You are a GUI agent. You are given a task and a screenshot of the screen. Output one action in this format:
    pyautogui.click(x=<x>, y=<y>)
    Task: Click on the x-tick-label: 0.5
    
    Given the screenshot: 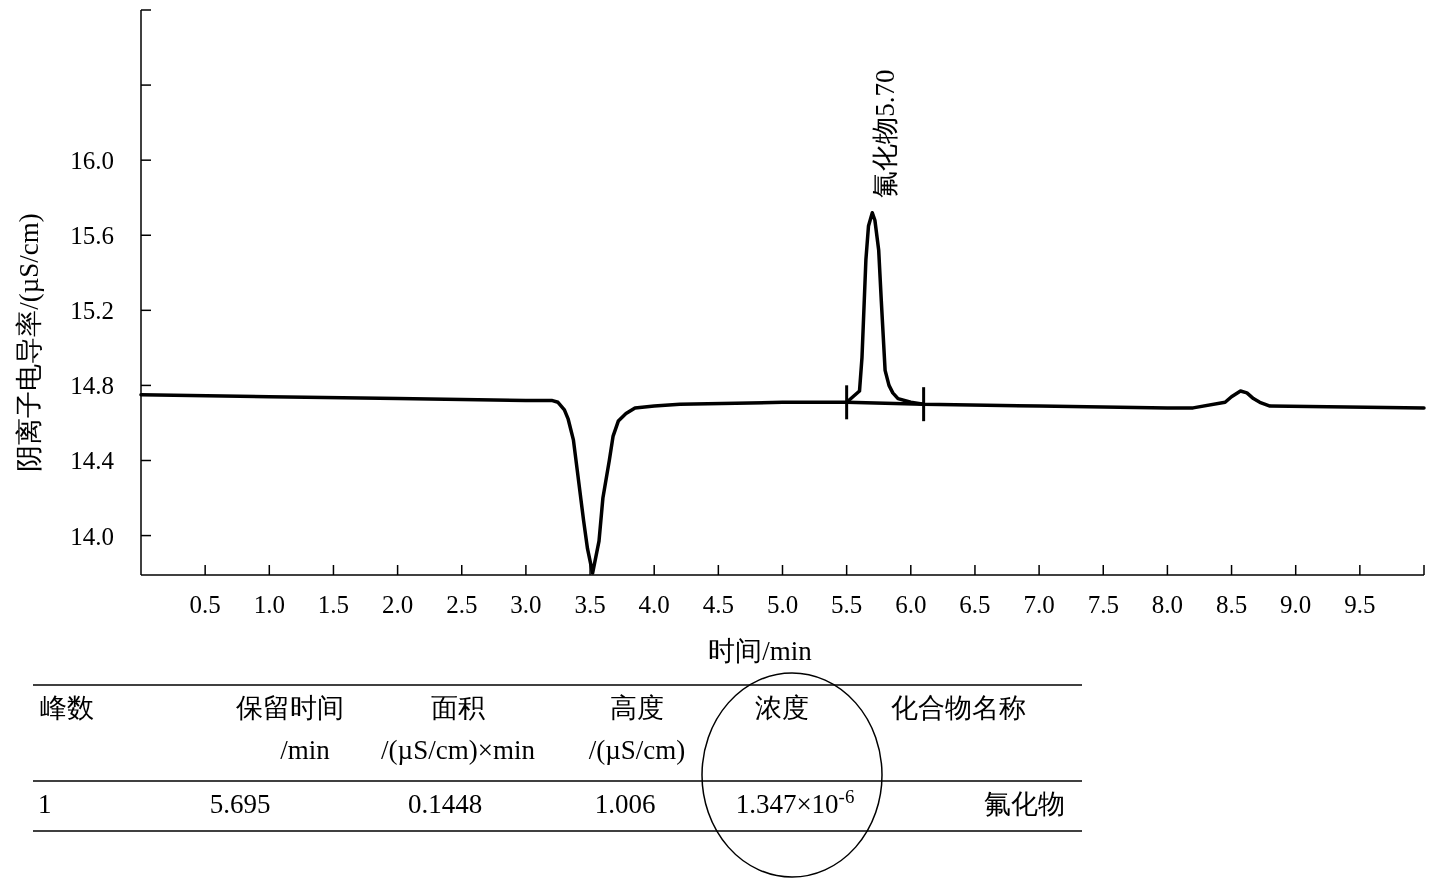 What is the action you would take?
    pyautogui.click(x=205, y=604)
    